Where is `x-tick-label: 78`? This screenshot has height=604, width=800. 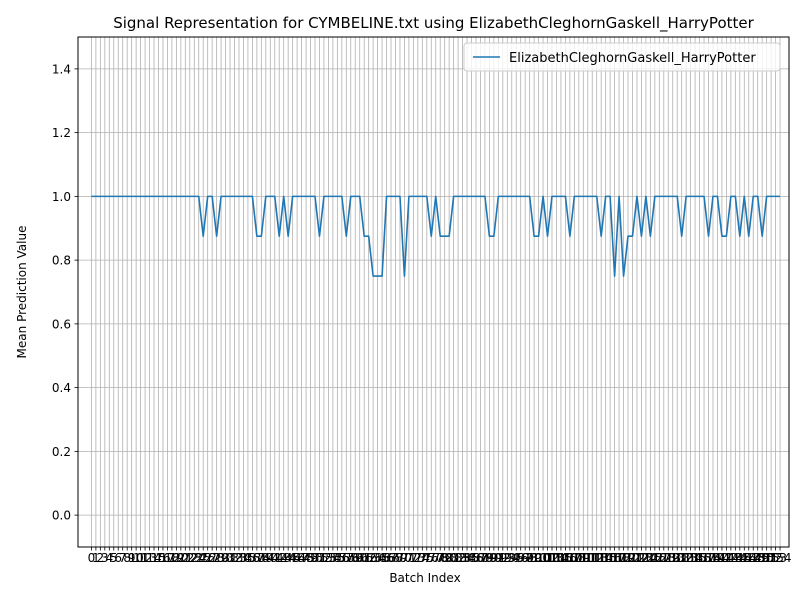
x-tick-label: 78 is located at coordinates (440, 558).